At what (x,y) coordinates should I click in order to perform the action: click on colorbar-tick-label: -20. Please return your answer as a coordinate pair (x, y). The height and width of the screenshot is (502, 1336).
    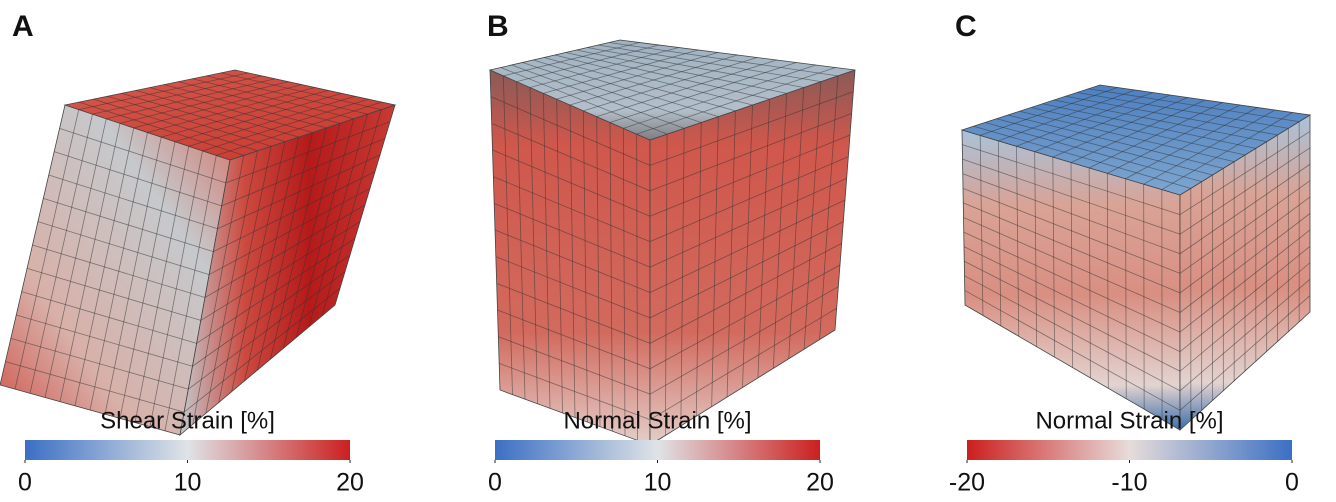
    Looking at the image, I should click on (967, 483).